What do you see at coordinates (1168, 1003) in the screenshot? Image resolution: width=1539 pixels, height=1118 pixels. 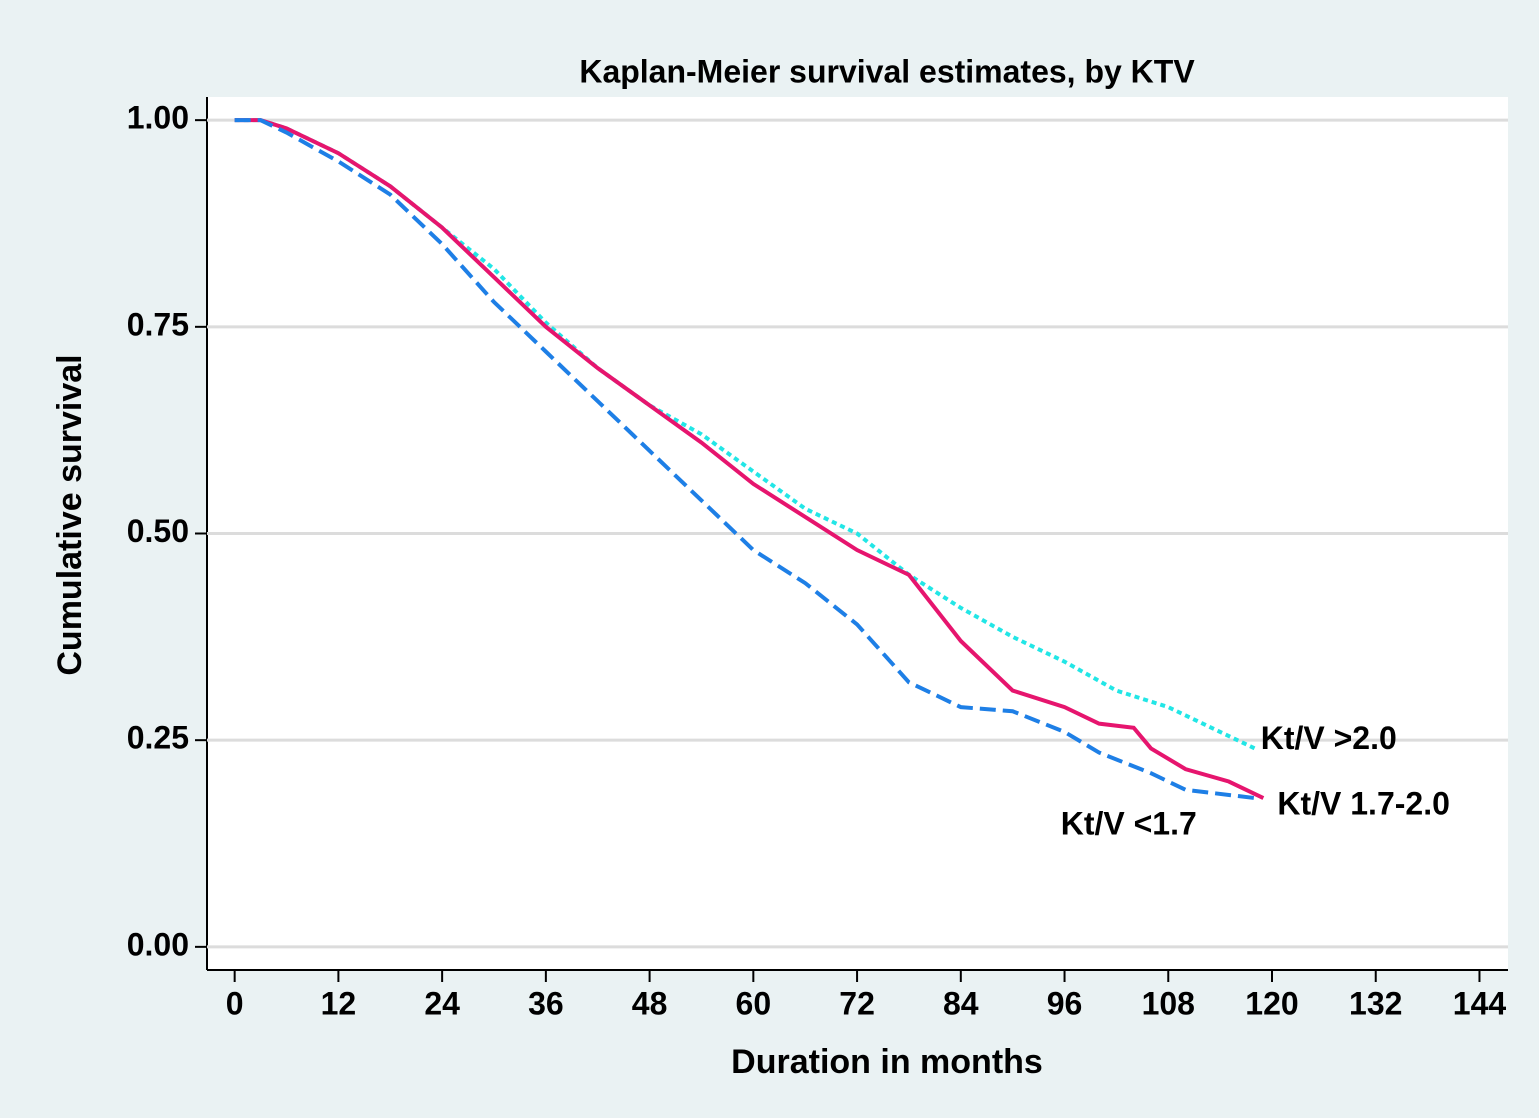 I see `x-tick-label: 108` at bounding box center [1168, 1003].